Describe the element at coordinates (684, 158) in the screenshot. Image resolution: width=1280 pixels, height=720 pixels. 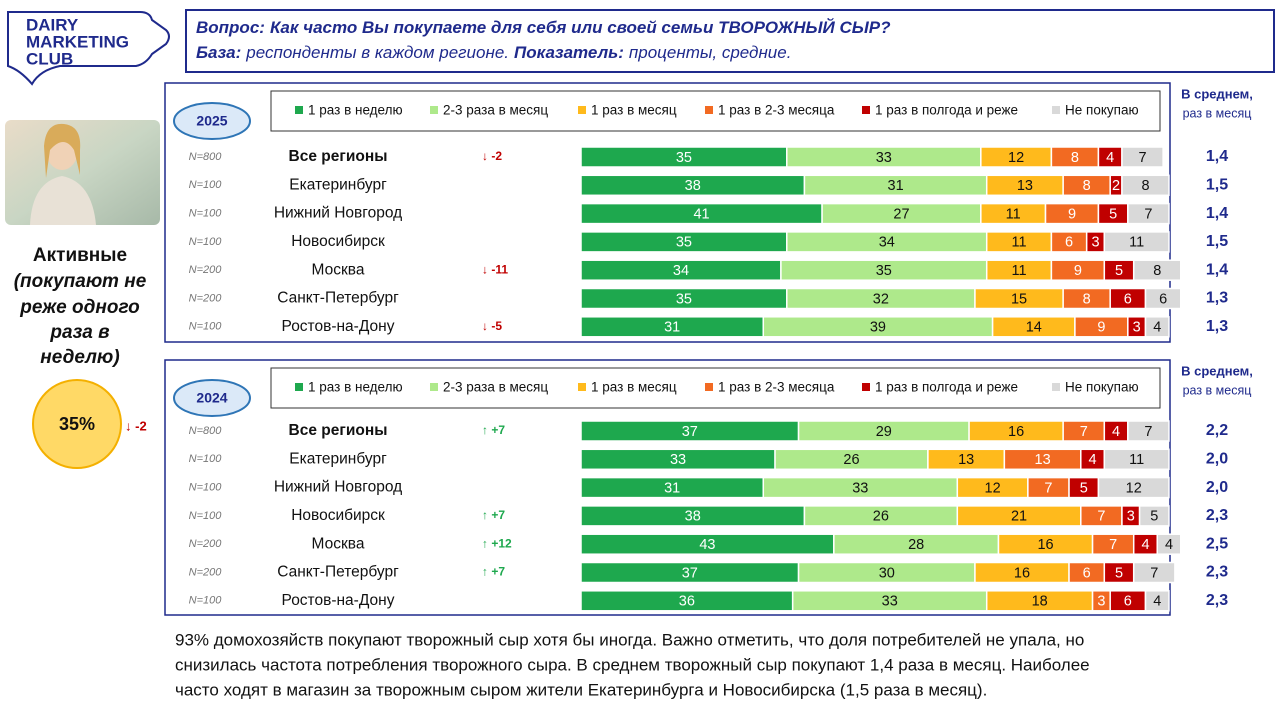
I see `bar-value-label: 35` at that location.